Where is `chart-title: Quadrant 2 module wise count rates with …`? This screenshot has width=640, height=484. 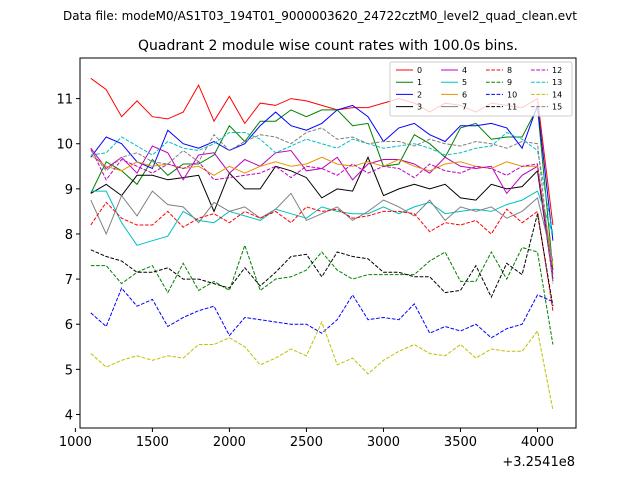
chart-title: Quadrant 2 module wise count rates with … is located at coordinates (328, 46).